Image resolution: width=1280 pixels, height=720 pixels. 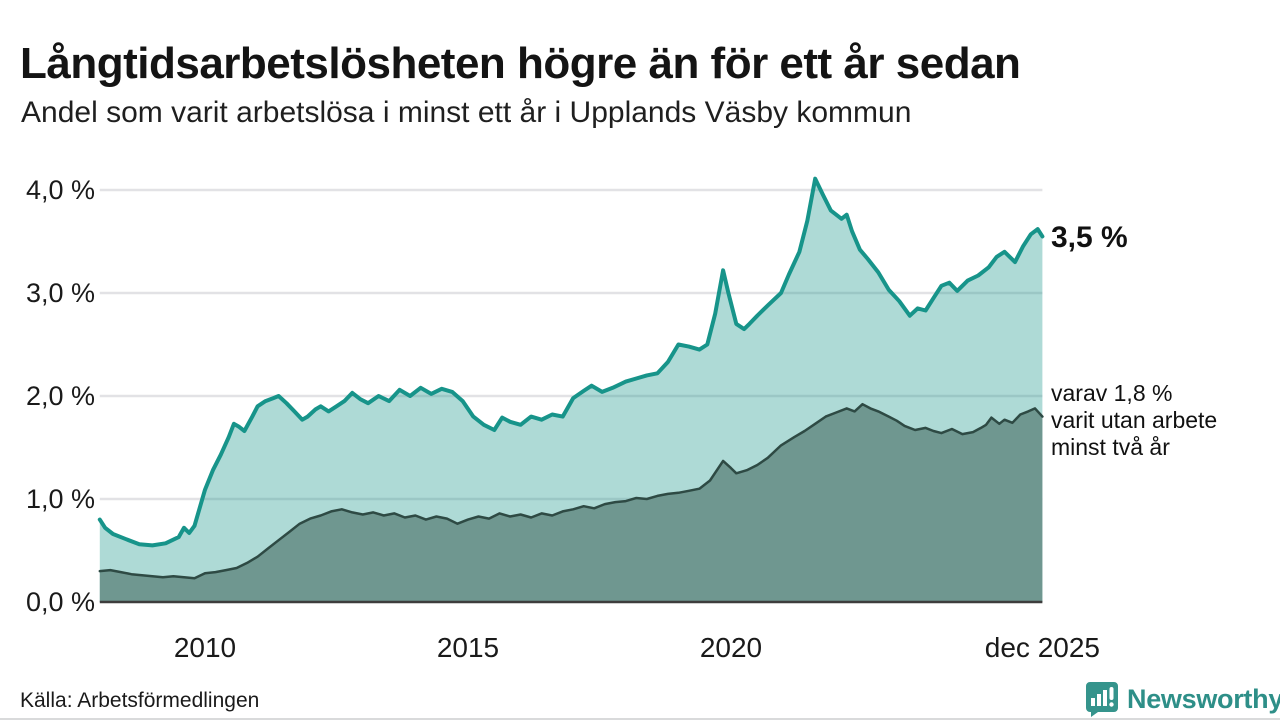 I want to click on latest-value-label: 3,5 %, so click(x=1089, y=237).